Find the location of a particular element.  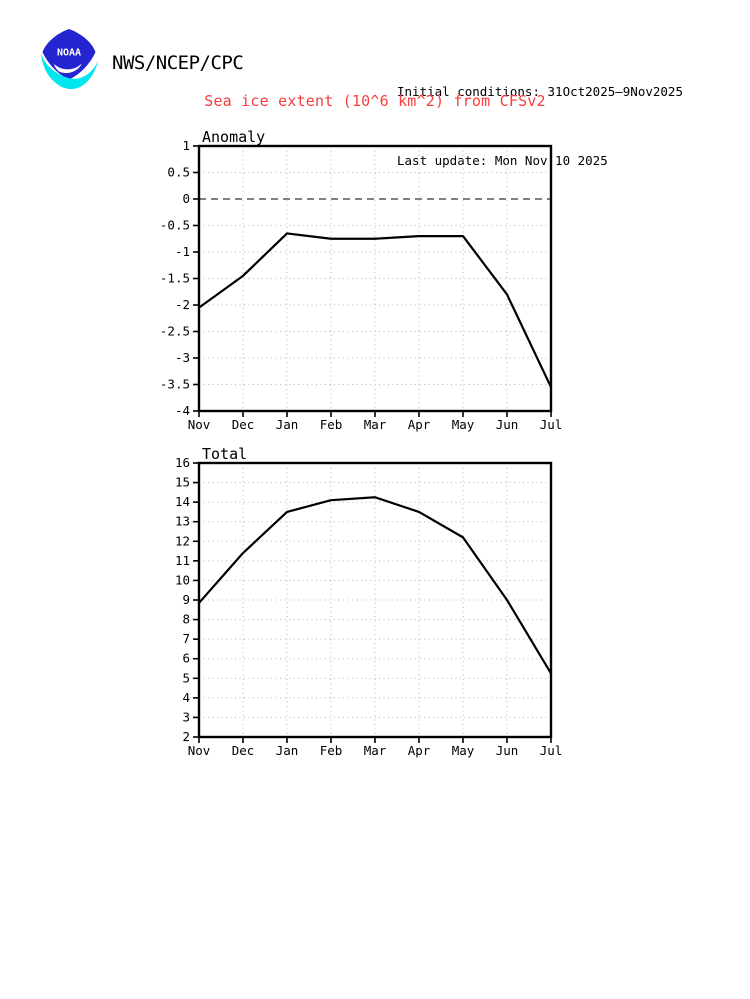

y-tick-label: 11 is located at coordinates (182, 560).